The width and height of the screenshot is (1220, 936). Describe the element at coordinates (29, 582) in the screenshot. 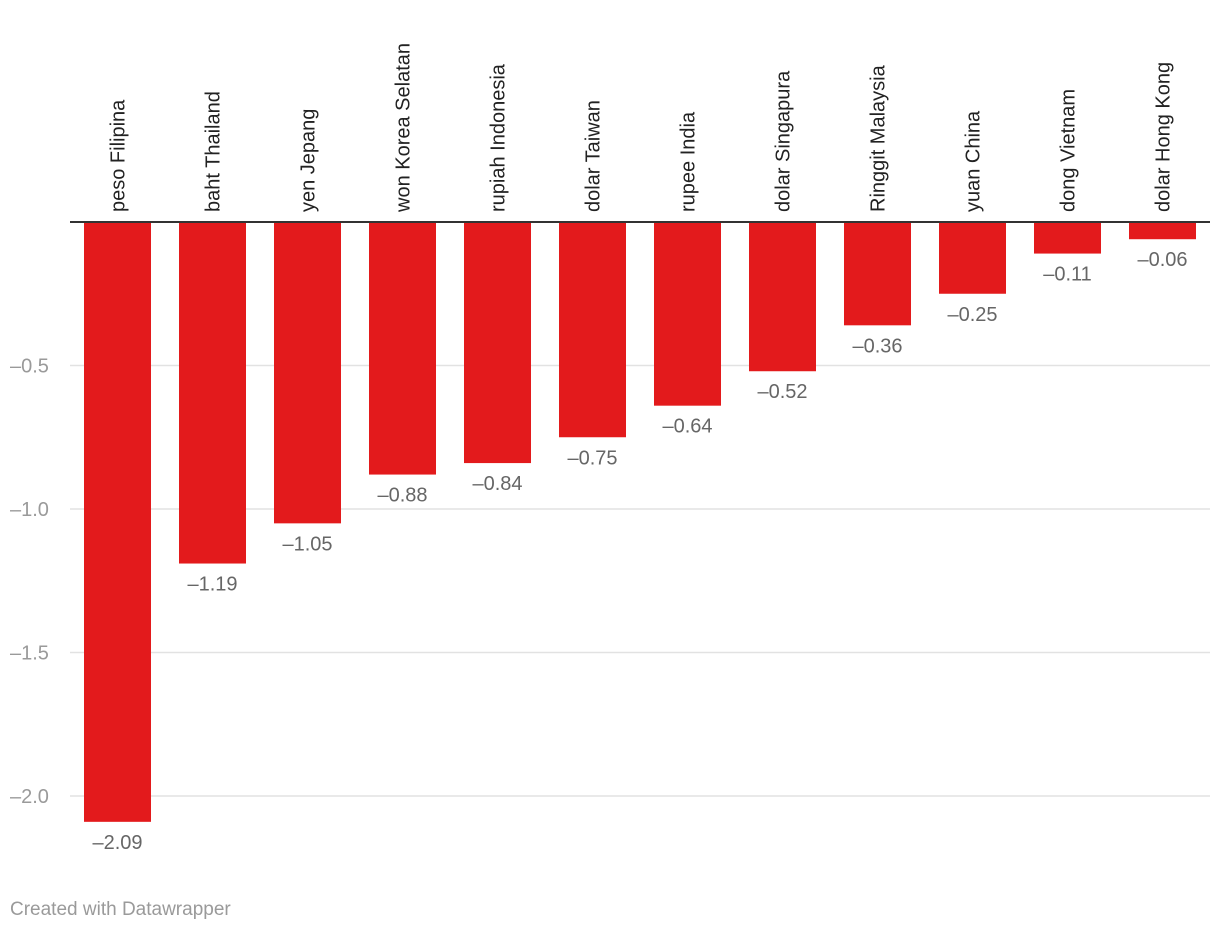

I see `y-tick-labels: –0.5 –1.0 –1.5 –2.0` at that location.